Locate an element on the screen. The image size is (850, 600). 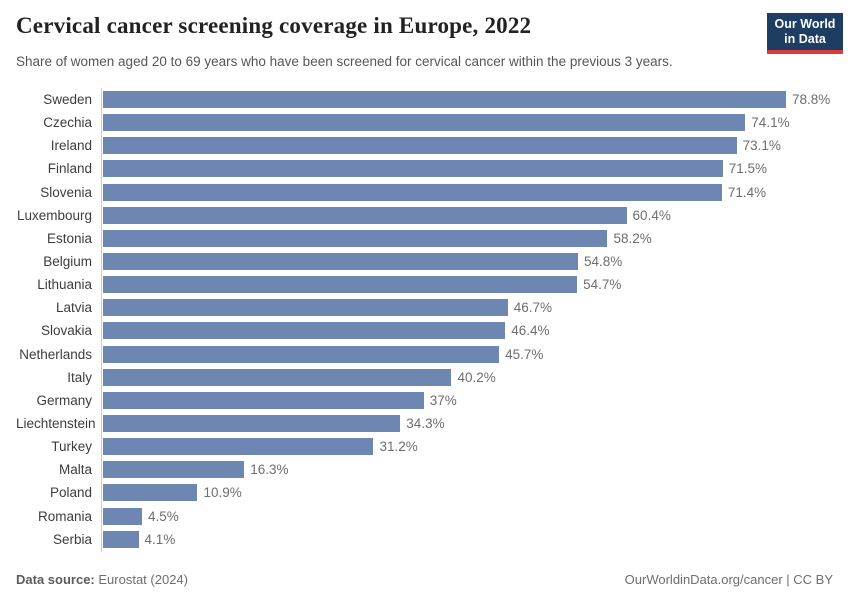
value-label: 78.8% is located at coordinates (811, 100).